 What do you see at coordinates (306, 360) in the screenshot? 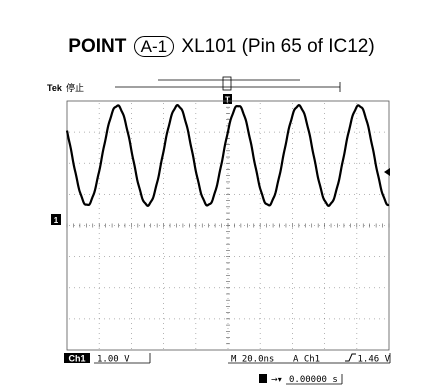
I see `trigger-source: A Ch1` at bounding box center [306, 360].